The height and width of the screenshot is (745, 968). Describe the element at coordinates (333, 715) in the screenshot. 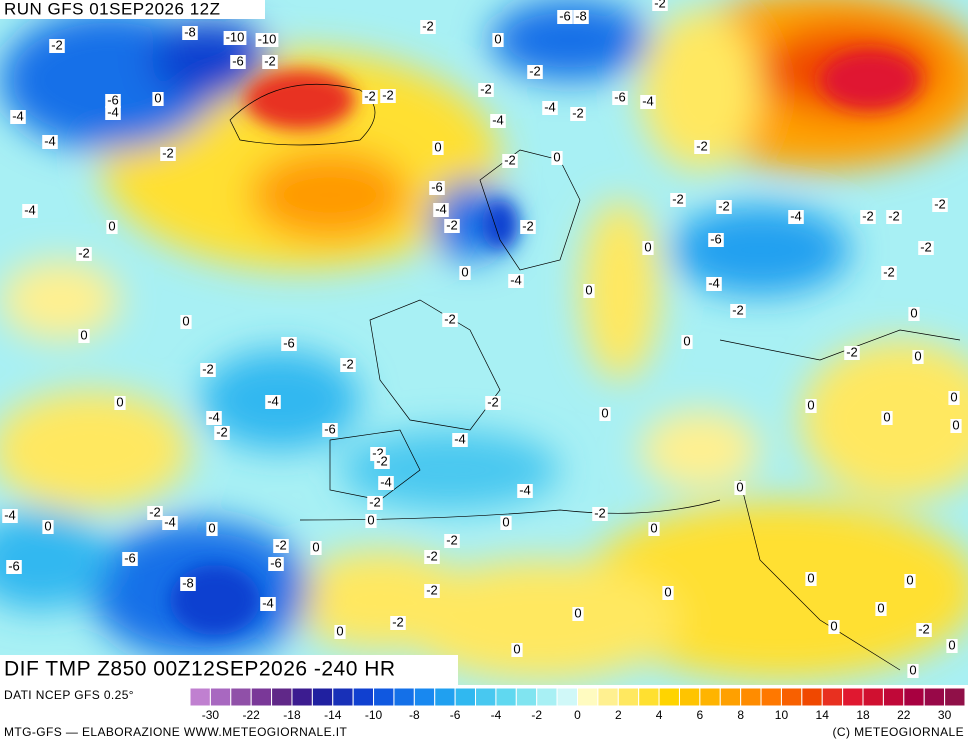

I see `colorbar-tick-label: -14` at that location.